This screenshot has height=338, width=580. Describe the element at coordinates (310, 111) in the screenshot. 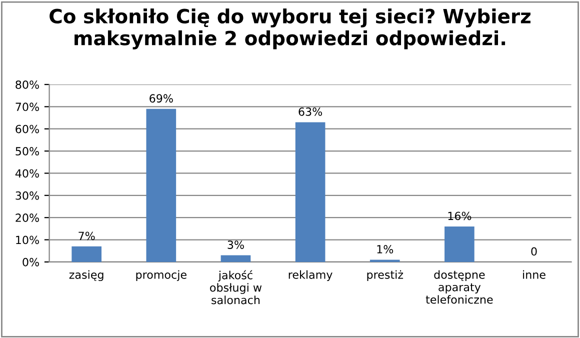

I see `data-label: 63%` at that location.